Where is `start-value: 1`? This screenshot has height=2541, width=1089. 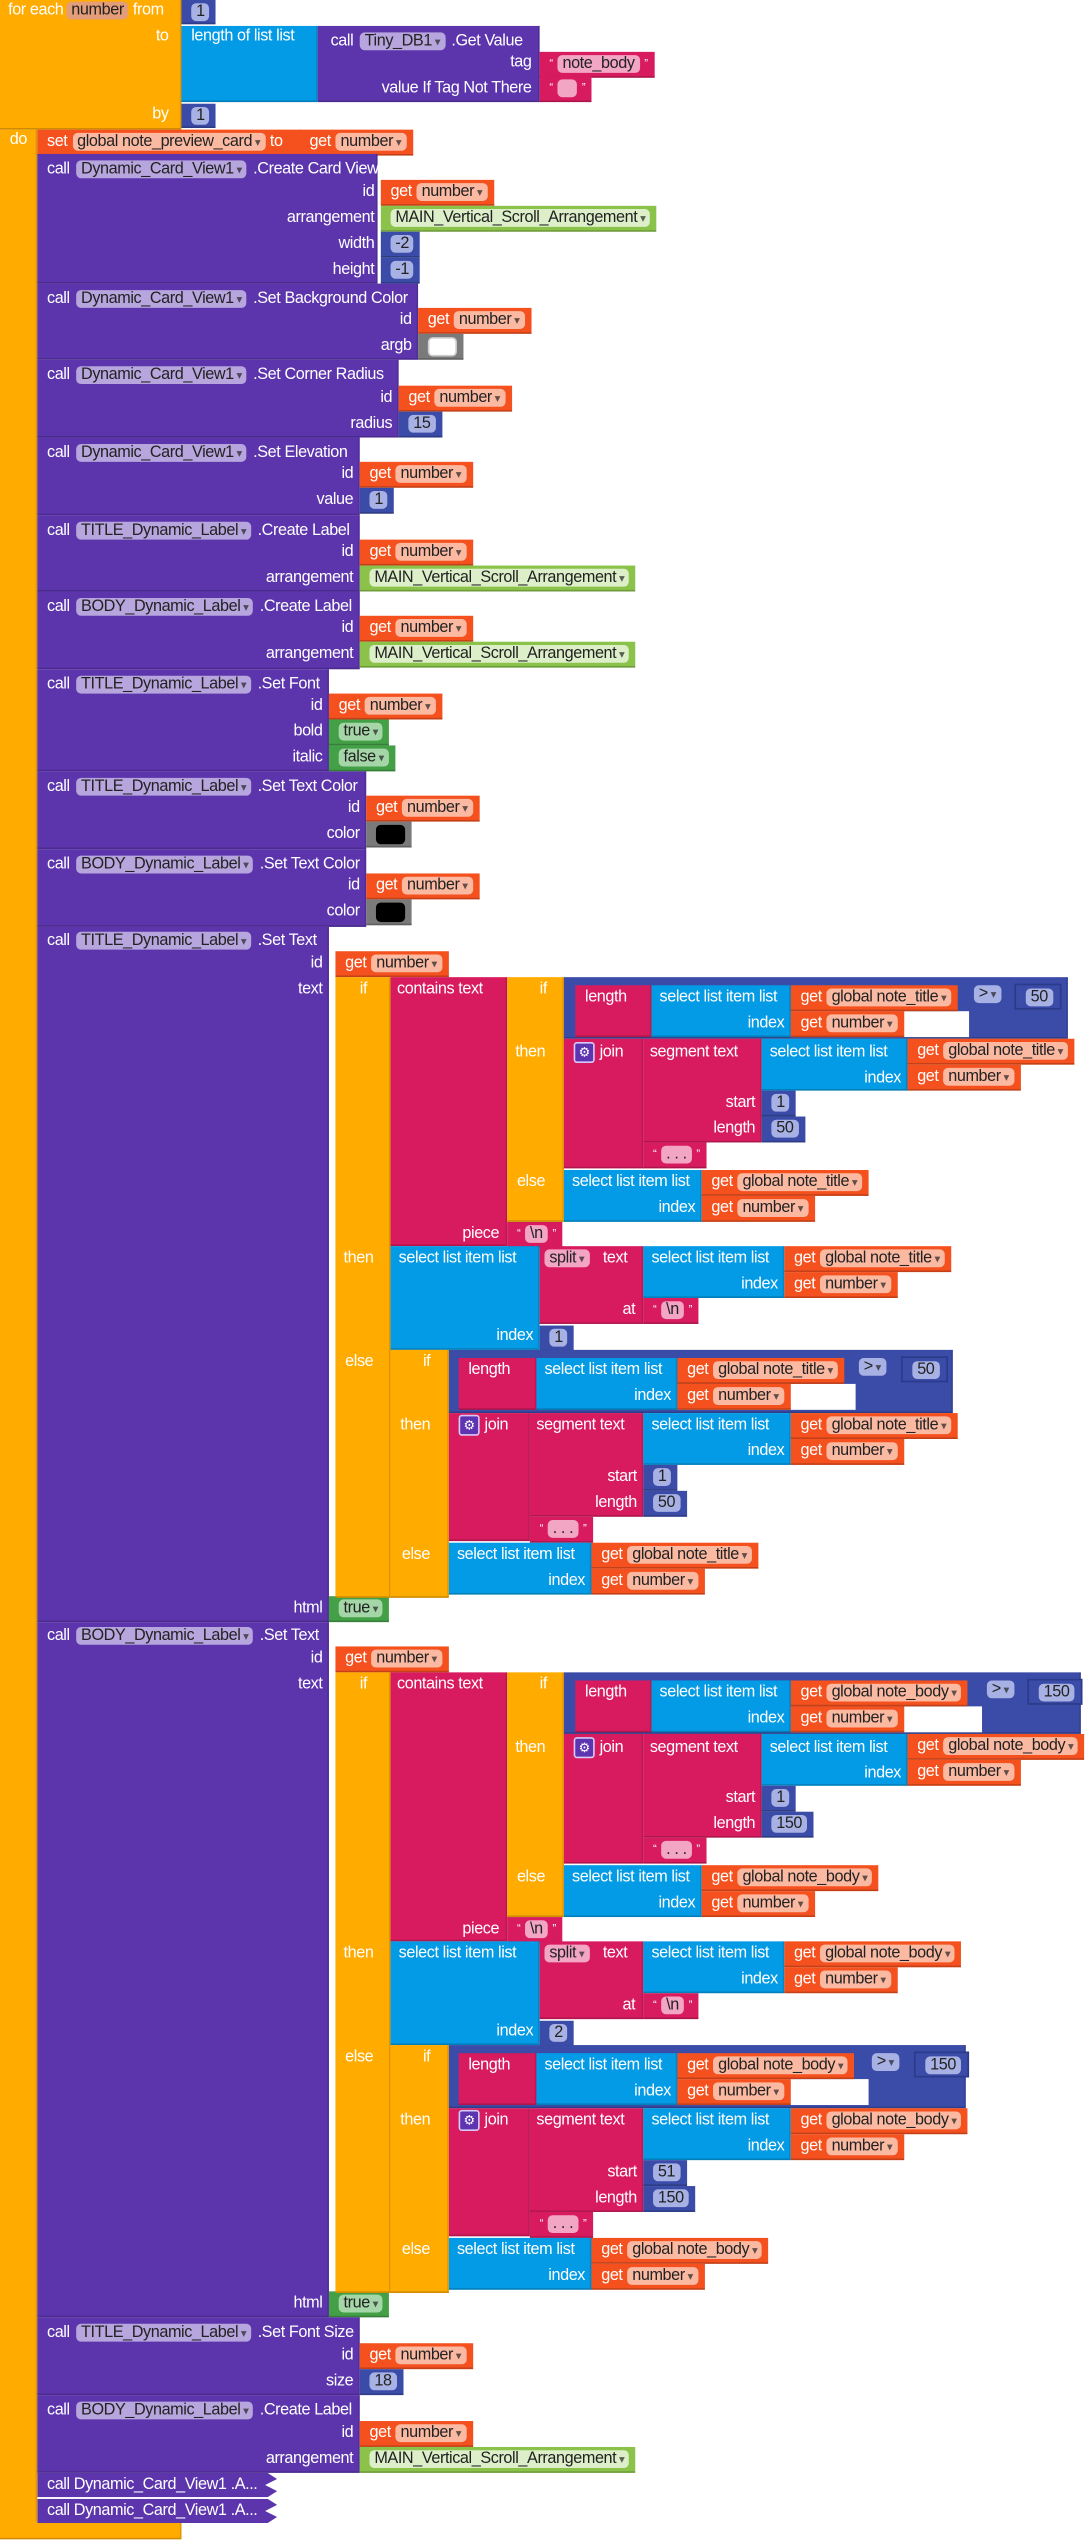
start-value: 1 is located at coordinates (662, 1477).